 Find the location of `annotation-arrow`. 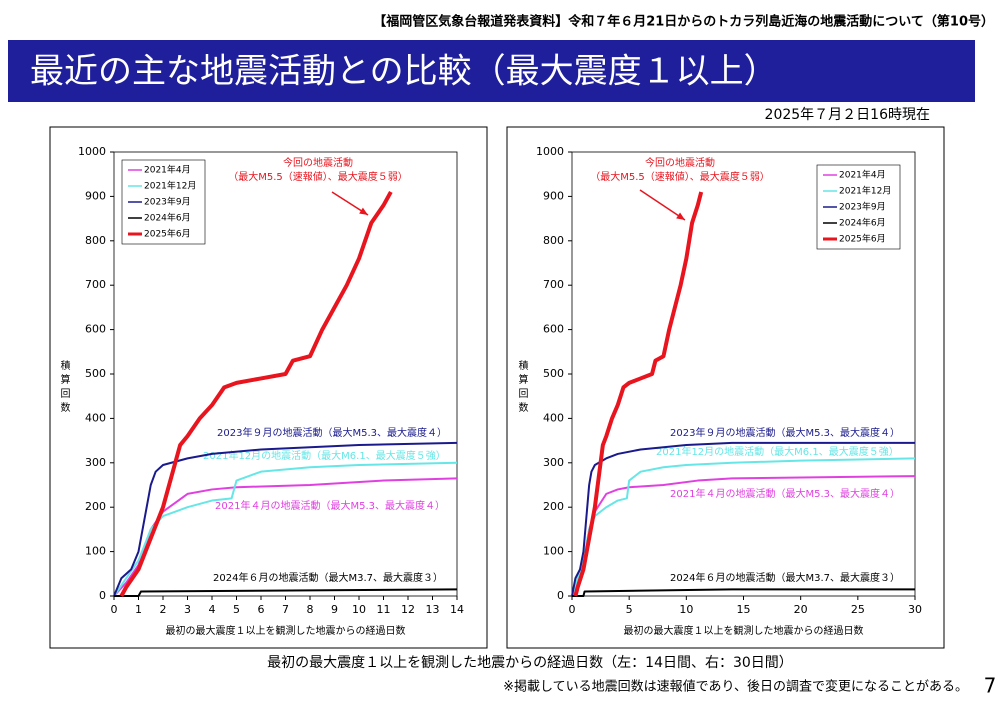

annotation-arrow is located at coordinates (662, 205).